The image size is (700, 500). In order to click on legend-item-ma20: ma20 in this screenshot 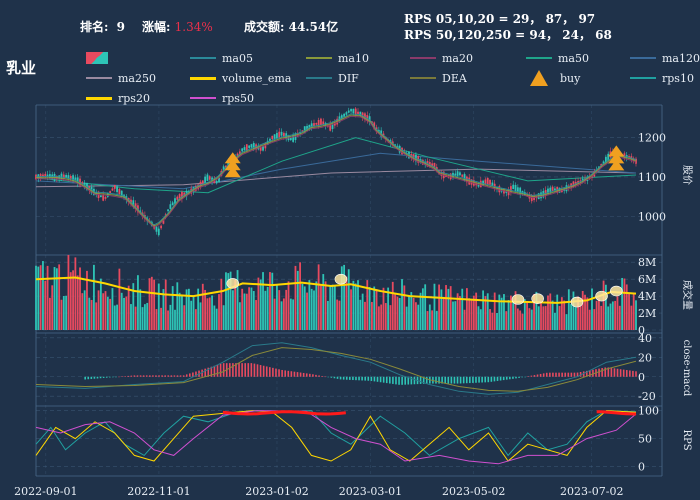, I will do `click(441, 58)`.